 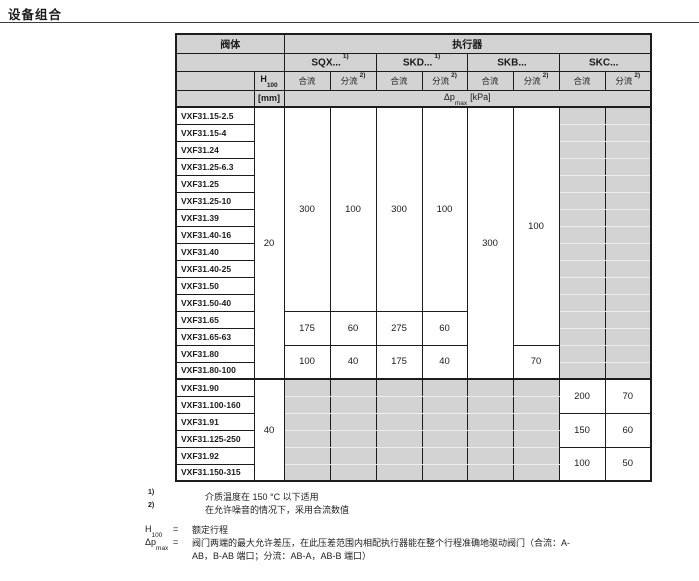 I want to click on legend-term: Δpmax, so click(x=157, y=544).